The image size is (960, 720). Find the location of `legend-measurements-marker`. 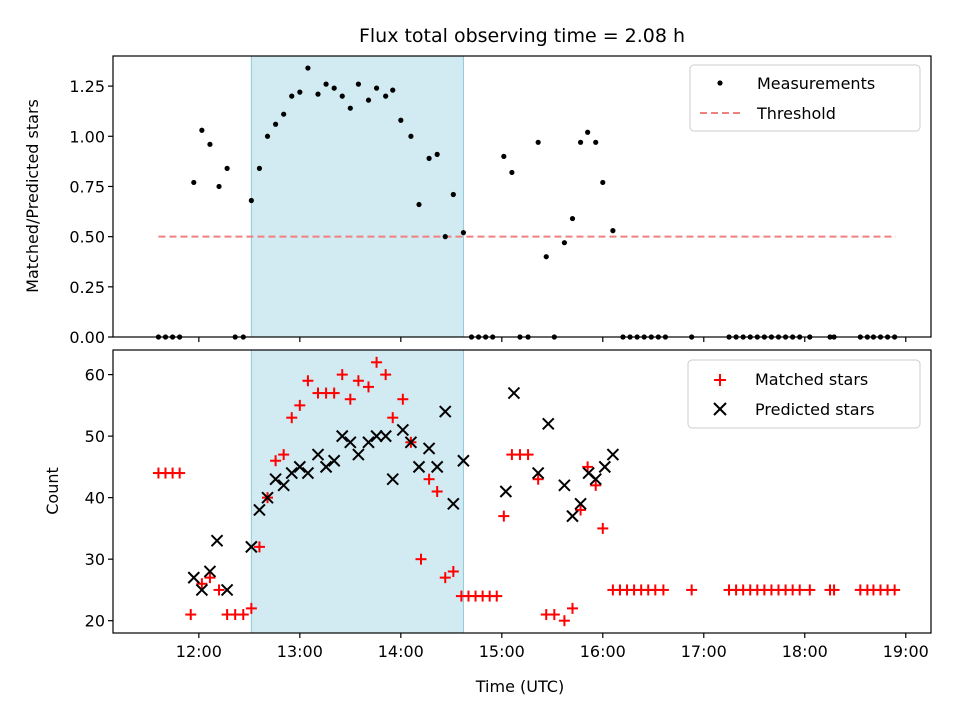

legend-measurements-marker is located at coordinates (720, 83).